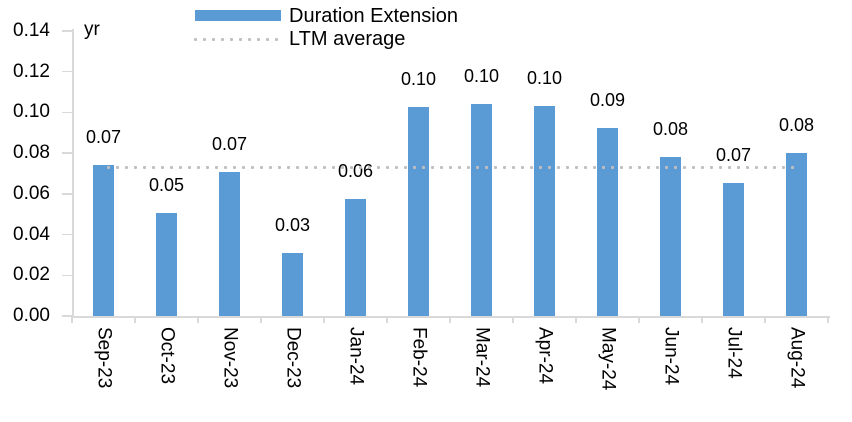  What do you see at coordinates (31, 30) in the screenshot?
I see `y-axis-tick-label: 0.14` at bounding box center [31, 30].